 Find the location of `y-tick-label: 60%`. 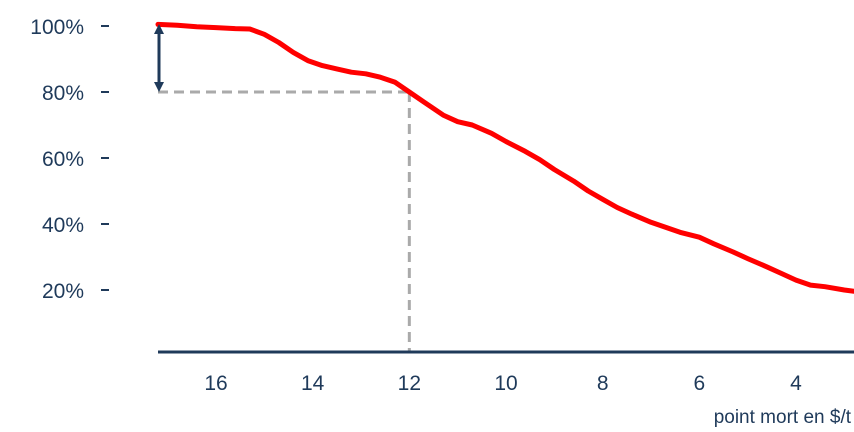

y-tick-label: 60% is located at coordinates (63, 159).